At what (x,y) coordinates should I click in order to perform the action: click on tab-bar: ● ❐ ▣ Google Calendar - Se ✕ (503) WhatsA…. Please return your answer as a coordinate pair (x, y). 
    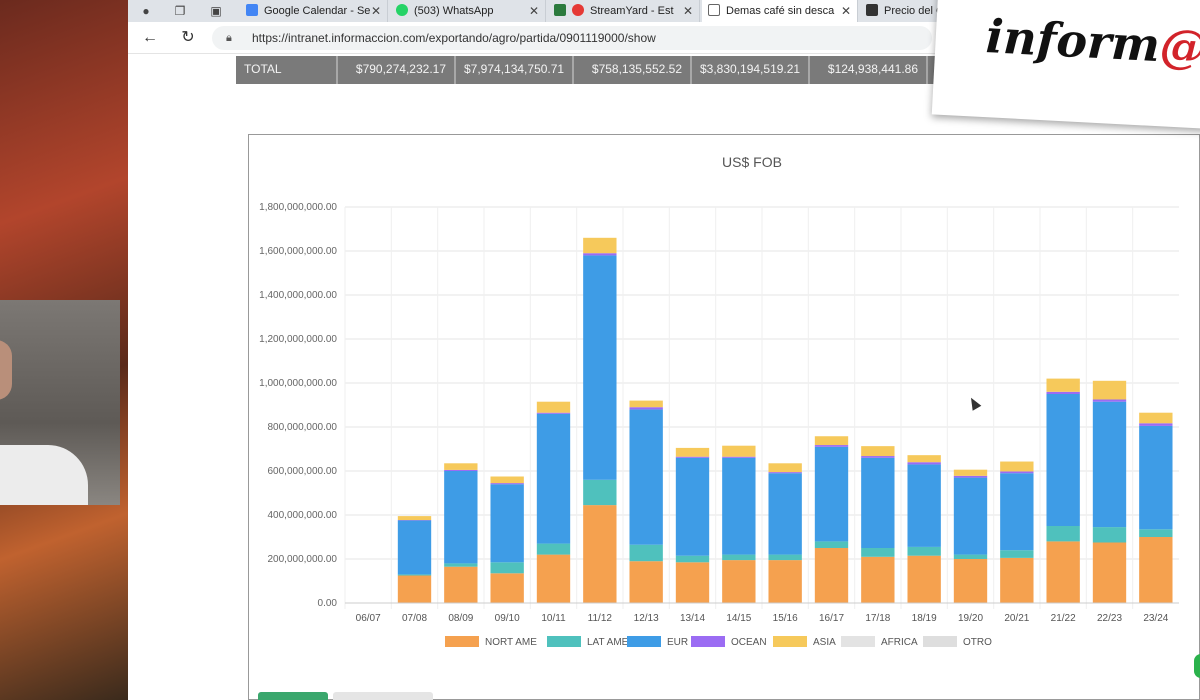
    Looking at the image, I should click on (664, 11).